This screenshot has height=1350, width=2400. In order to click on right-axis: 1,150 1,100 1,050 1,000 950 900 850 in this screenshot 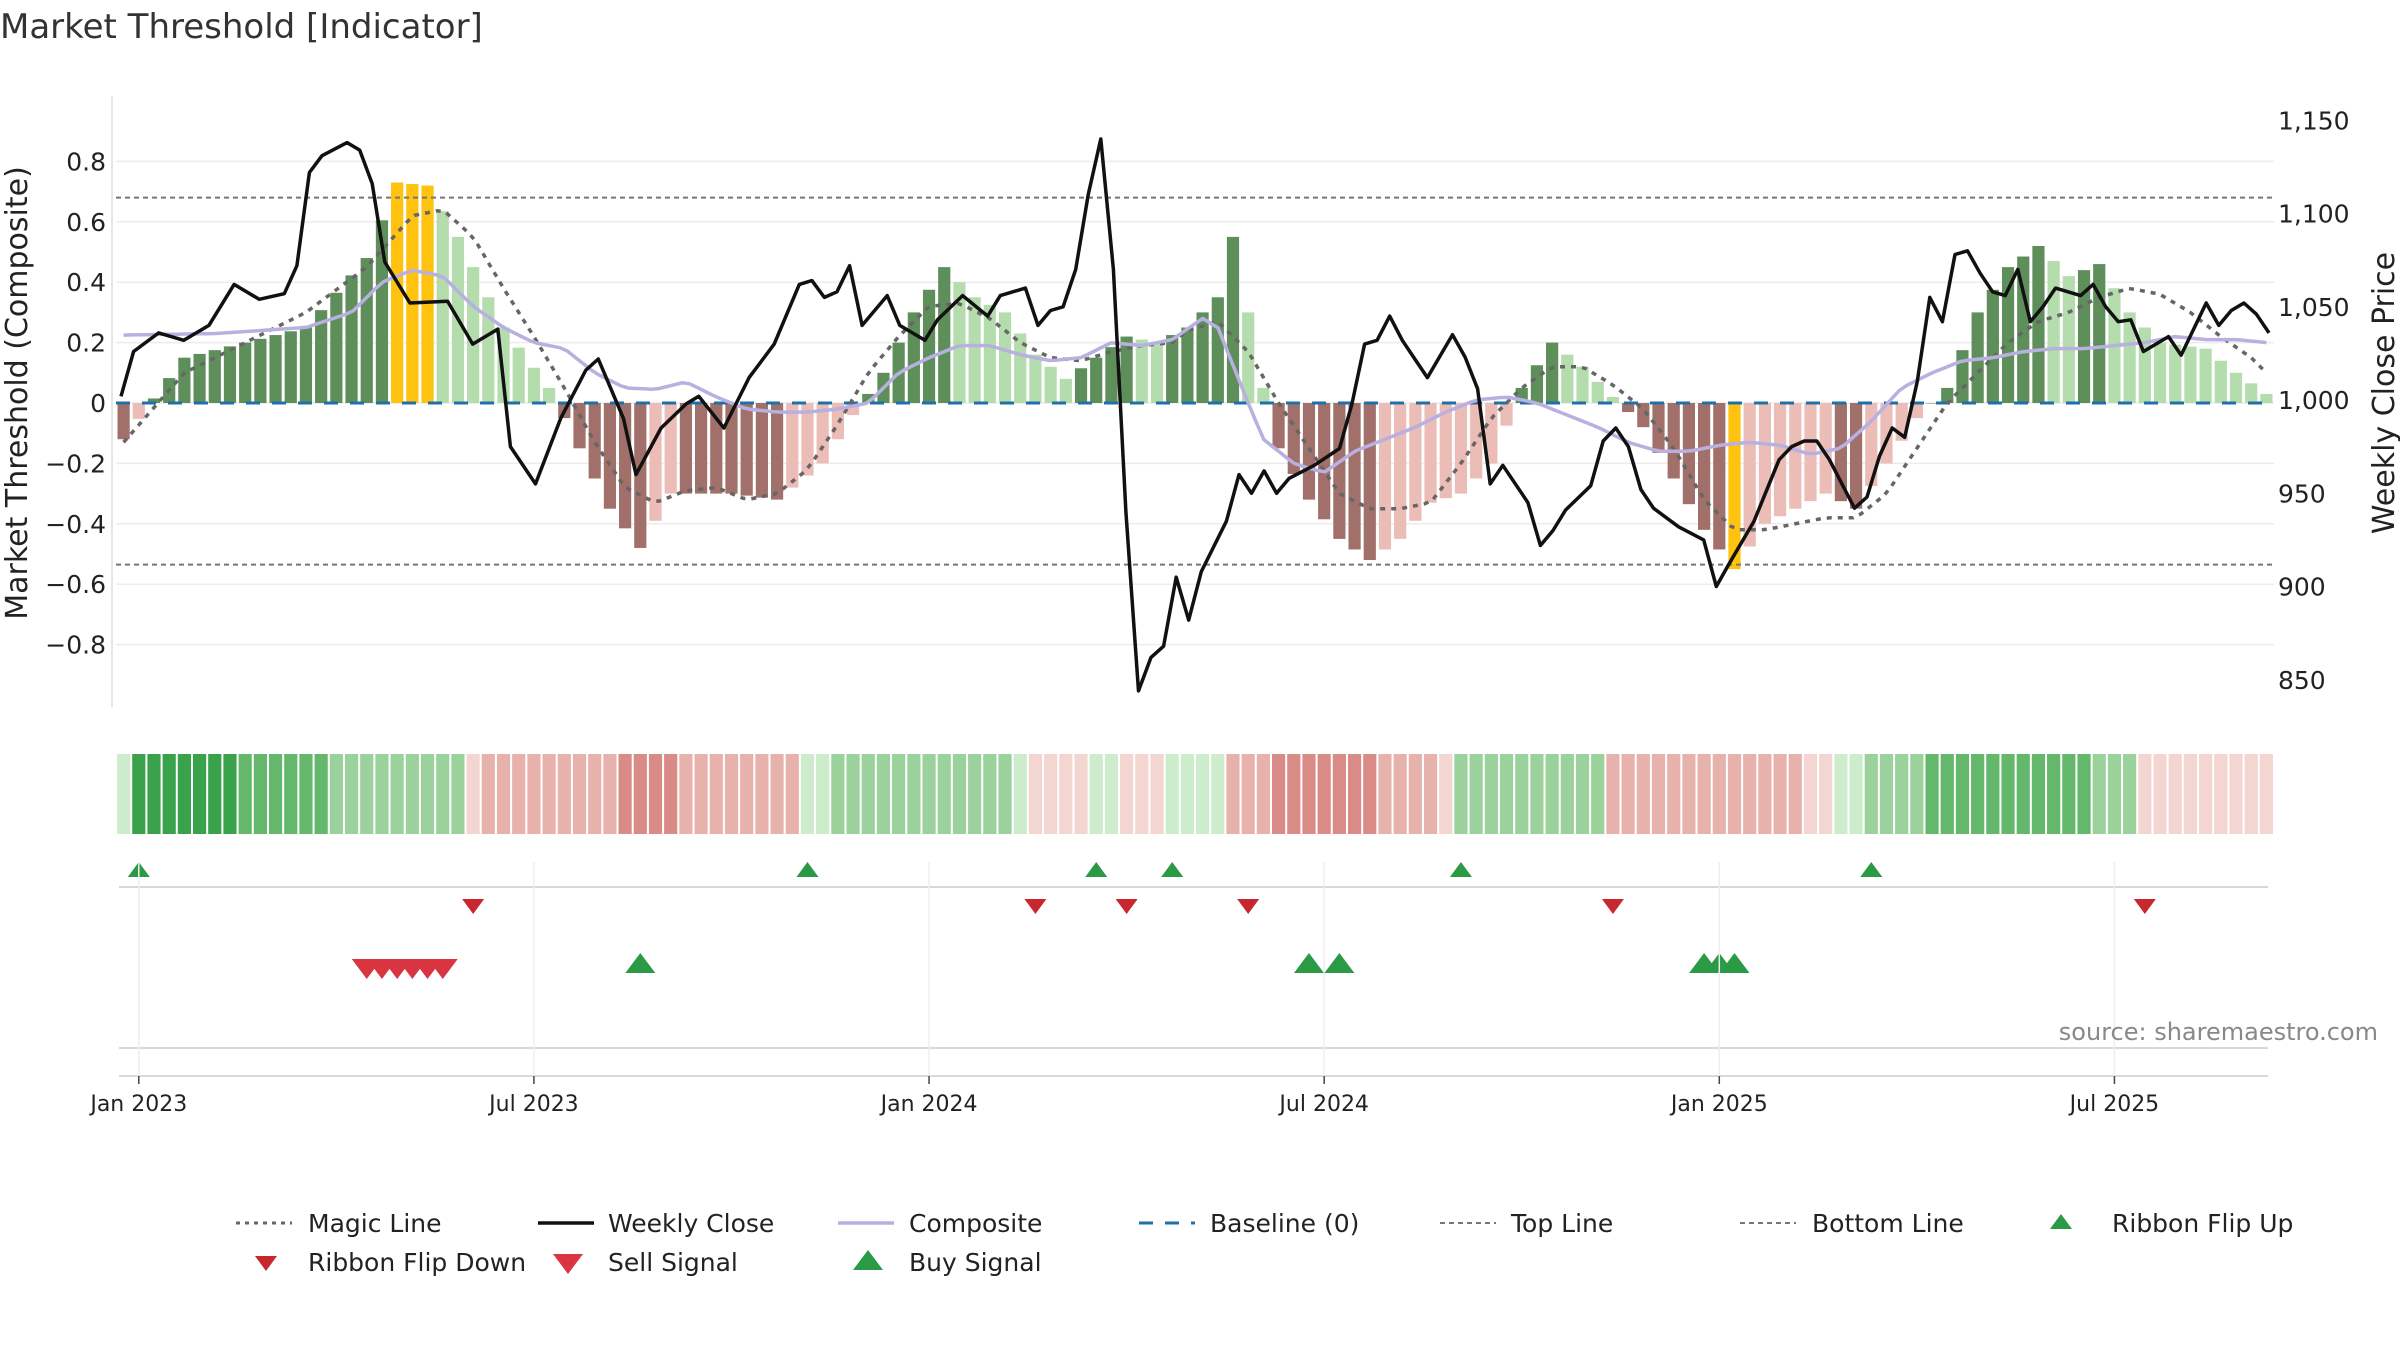, I will do `click(2314, 400)`.